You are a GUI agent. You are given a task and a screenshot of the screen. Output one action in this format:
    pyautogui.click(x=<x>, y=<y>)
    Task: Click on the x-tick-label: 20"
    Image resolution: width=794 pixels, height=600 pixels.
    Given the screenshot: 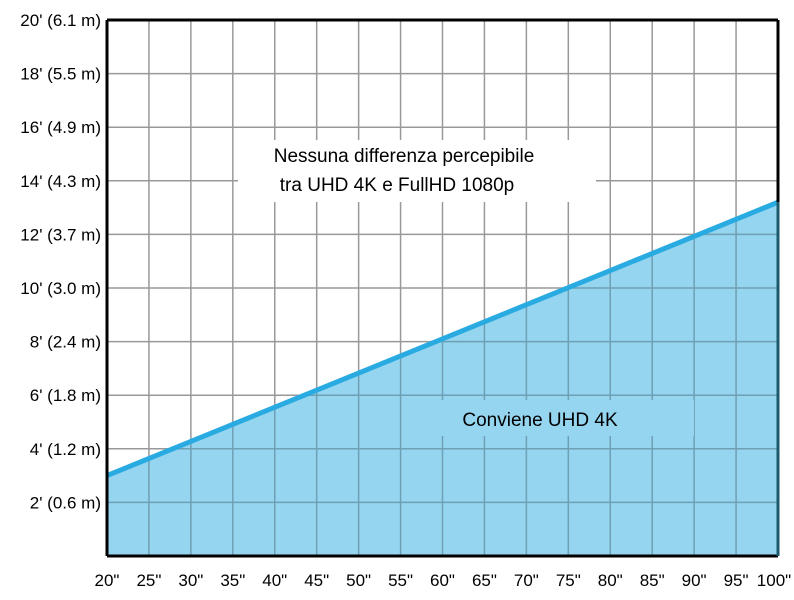 What is the action you would take?
    pyautogui.click(x=107, y=580)
    